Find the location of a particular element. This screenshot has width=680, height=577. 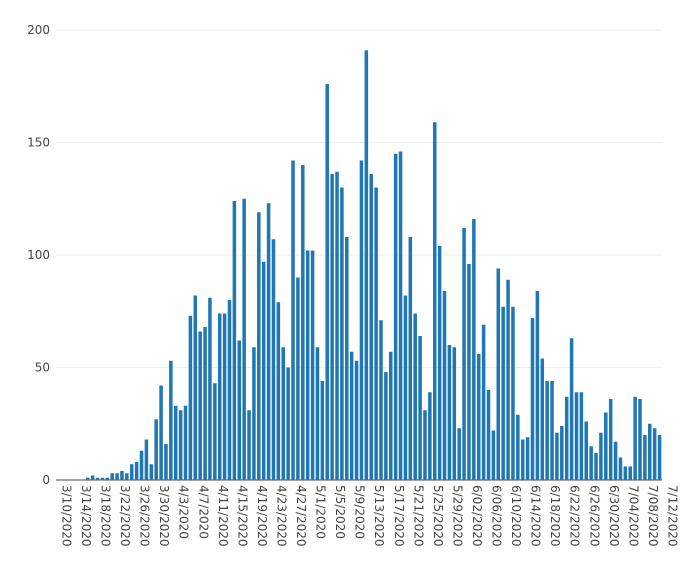

x-tick-label: 4/11/2020 is located at coordinates (223, 516).